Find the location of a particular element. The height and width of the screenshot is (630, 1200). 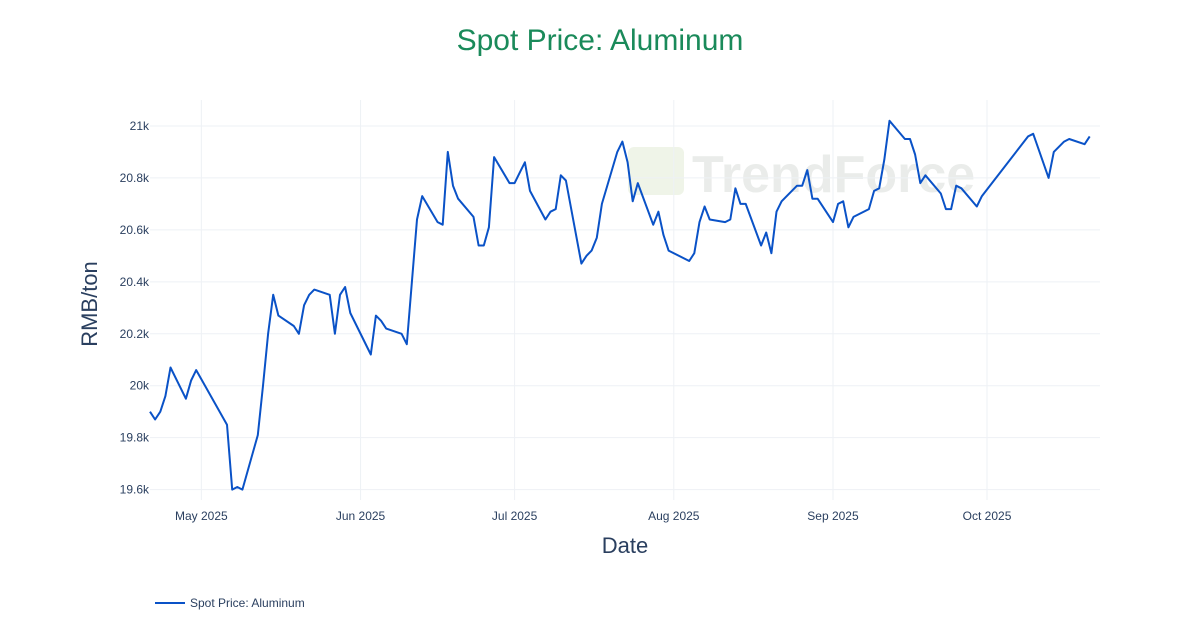

watermark-logo: TrendForce is located at coordinates (801, 175).